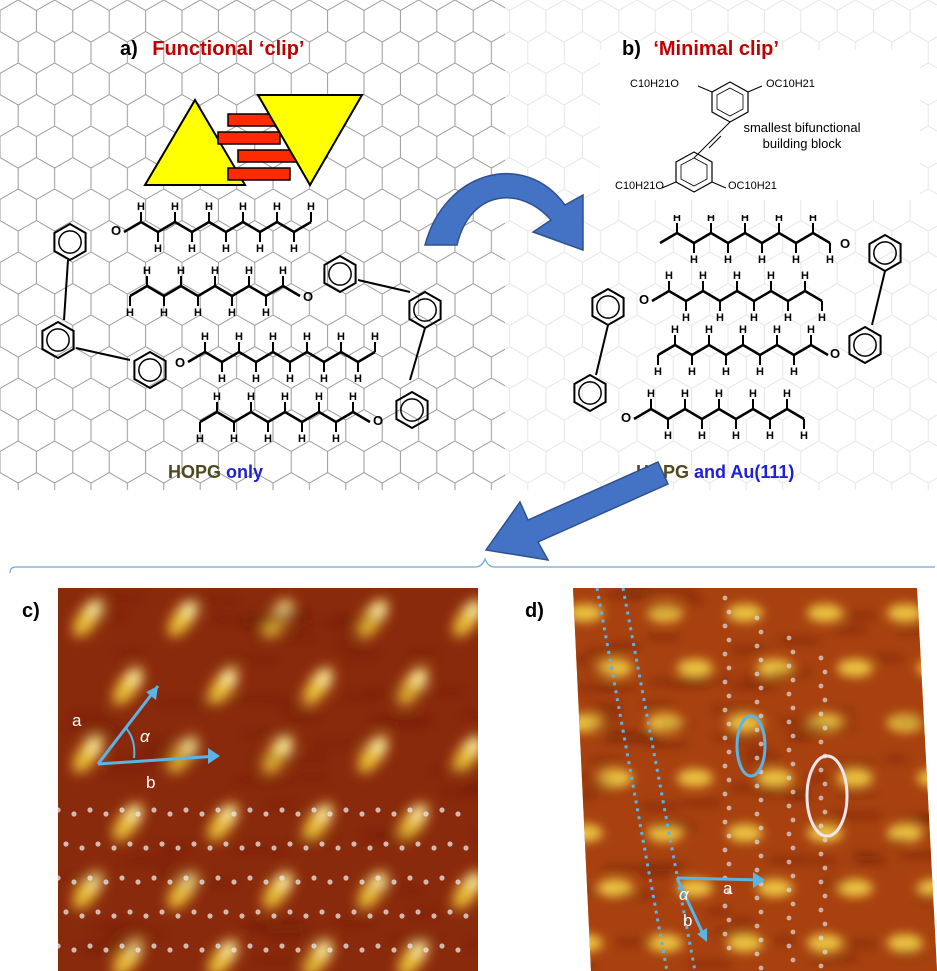 The width and height of the screenshot is (937, 971). What do you see at coordinates (245, 472) in the screenshot?
I see `substrate-only: only` at bounding box center [245, 472].